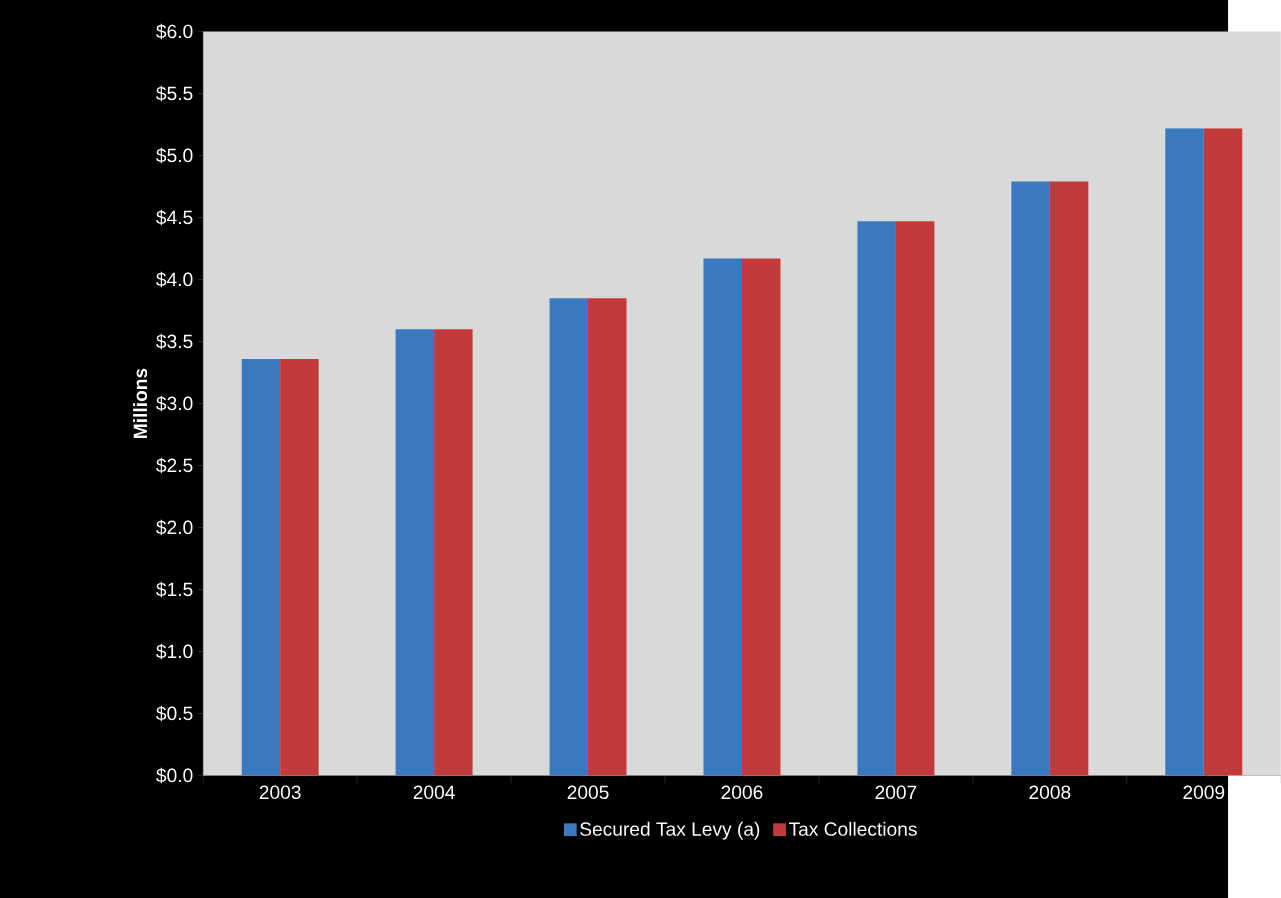  I want to click on x-tick-label: 2005, so click(588, 792).